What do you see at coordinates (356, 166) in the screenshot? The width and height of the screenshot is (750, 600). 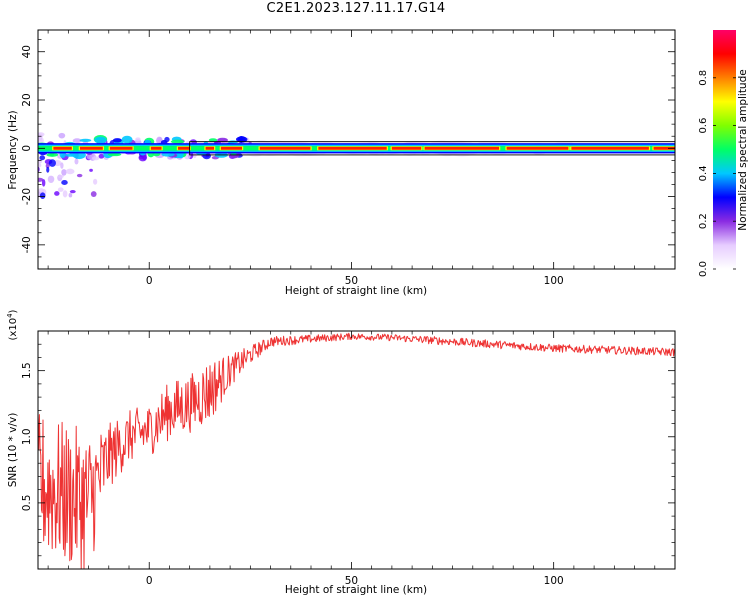 I see `spectrogram-marks` at bounding box center [356, 166].